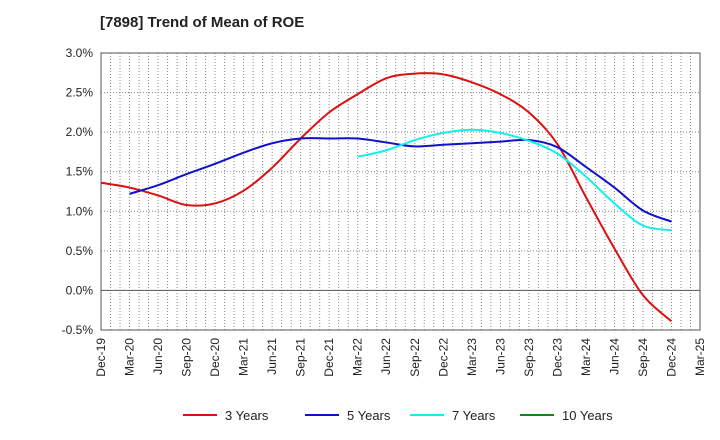 The width and height of the screenshot is (720, 440). I want to click on x-tick-label: Dec-22, so click(443, 357).